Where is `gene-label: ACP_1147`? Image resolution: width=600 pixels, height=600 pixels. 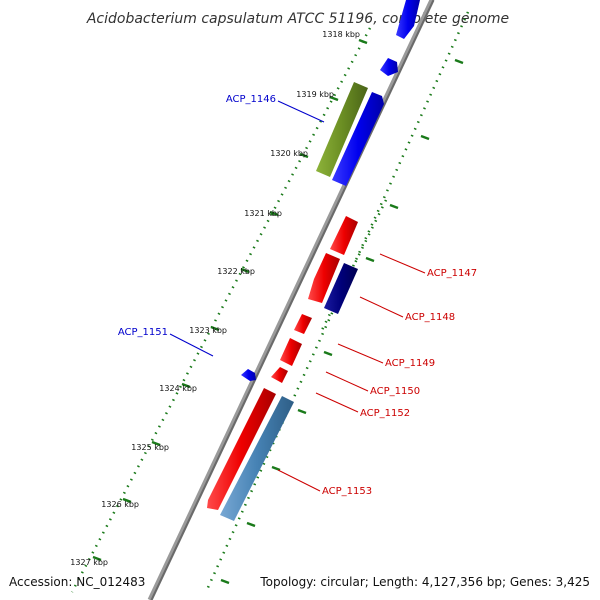 gene-label: ACP_1147 is located at coordinates (452, 273).